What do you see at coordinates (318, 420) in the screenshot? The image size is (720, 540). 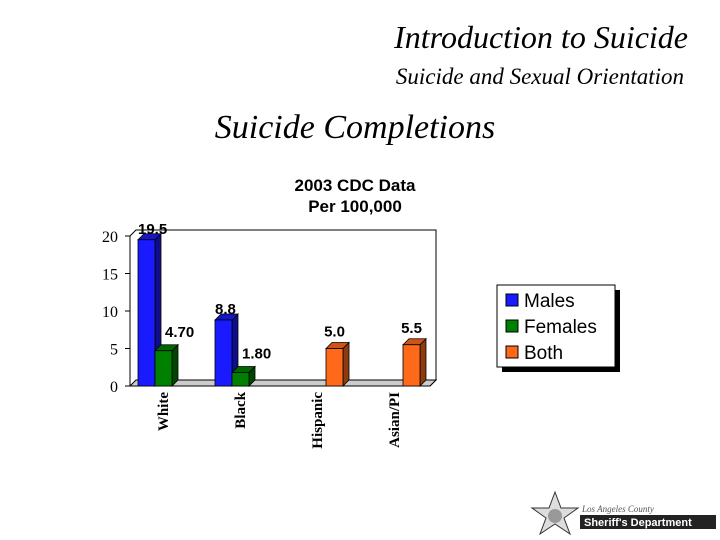 I see `x-tick-label: Hispanic` at bounding box center [318, 420].